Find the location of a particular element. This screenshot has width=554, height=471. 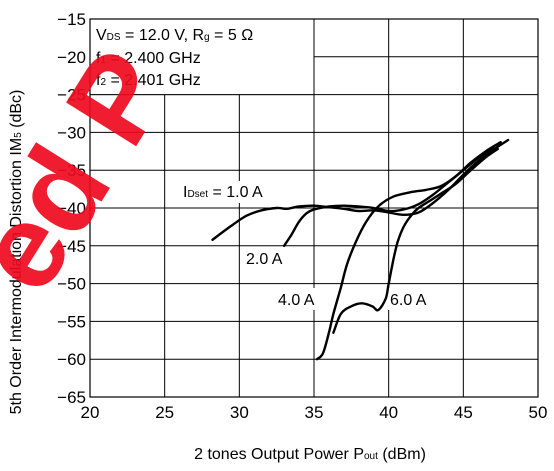

y-tick-label: −50 is located at coordinates (71, 284).